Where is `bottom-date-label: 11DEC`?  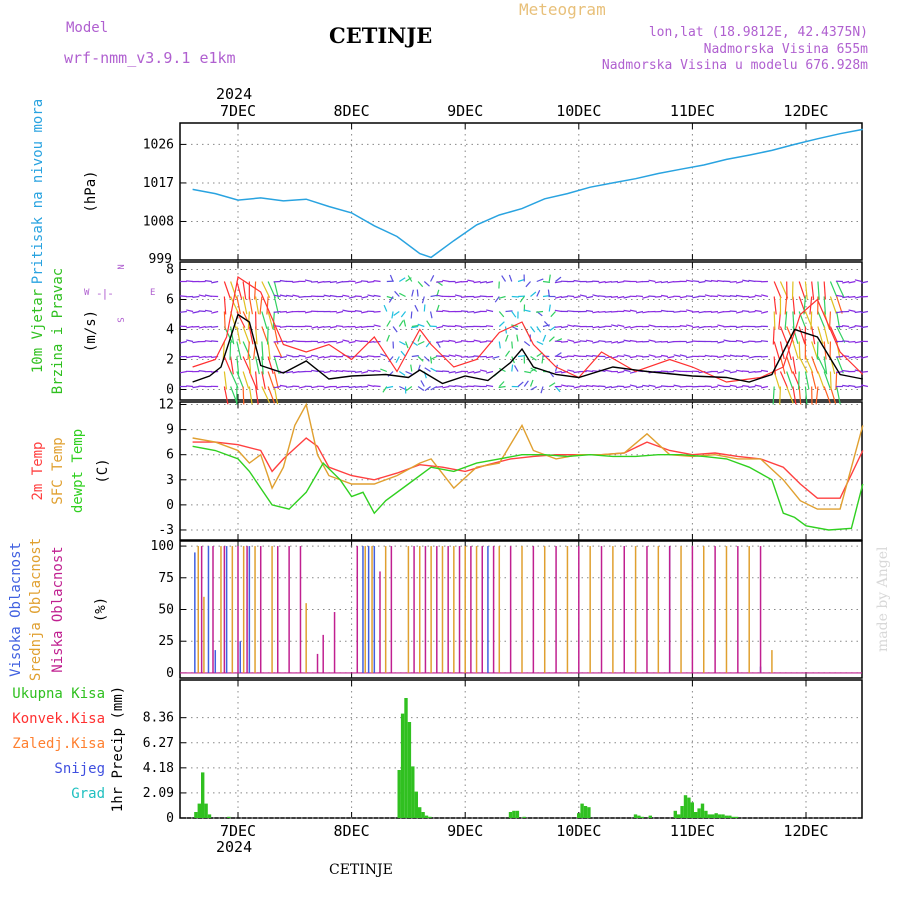 bottom-date-label: 11DEC is located at coordinates (692, 831).